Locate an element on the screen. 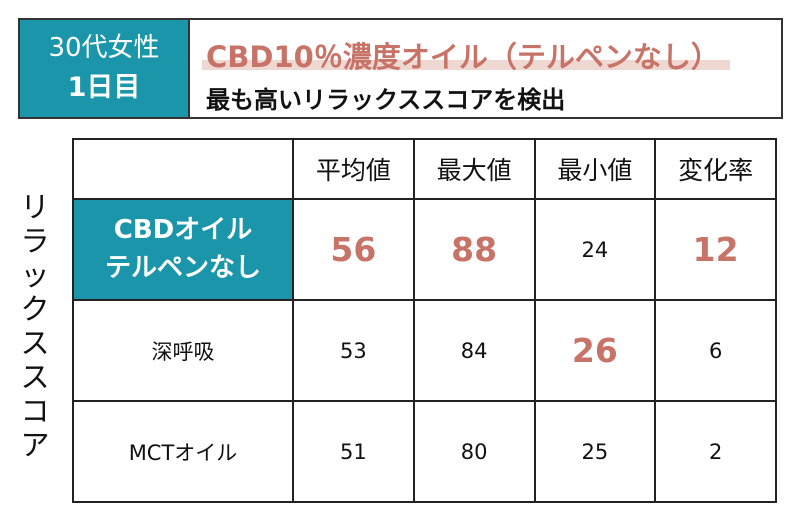 The image size is (800, 532). header-cell-min: 最小値 is located at coordinates (595, 169).